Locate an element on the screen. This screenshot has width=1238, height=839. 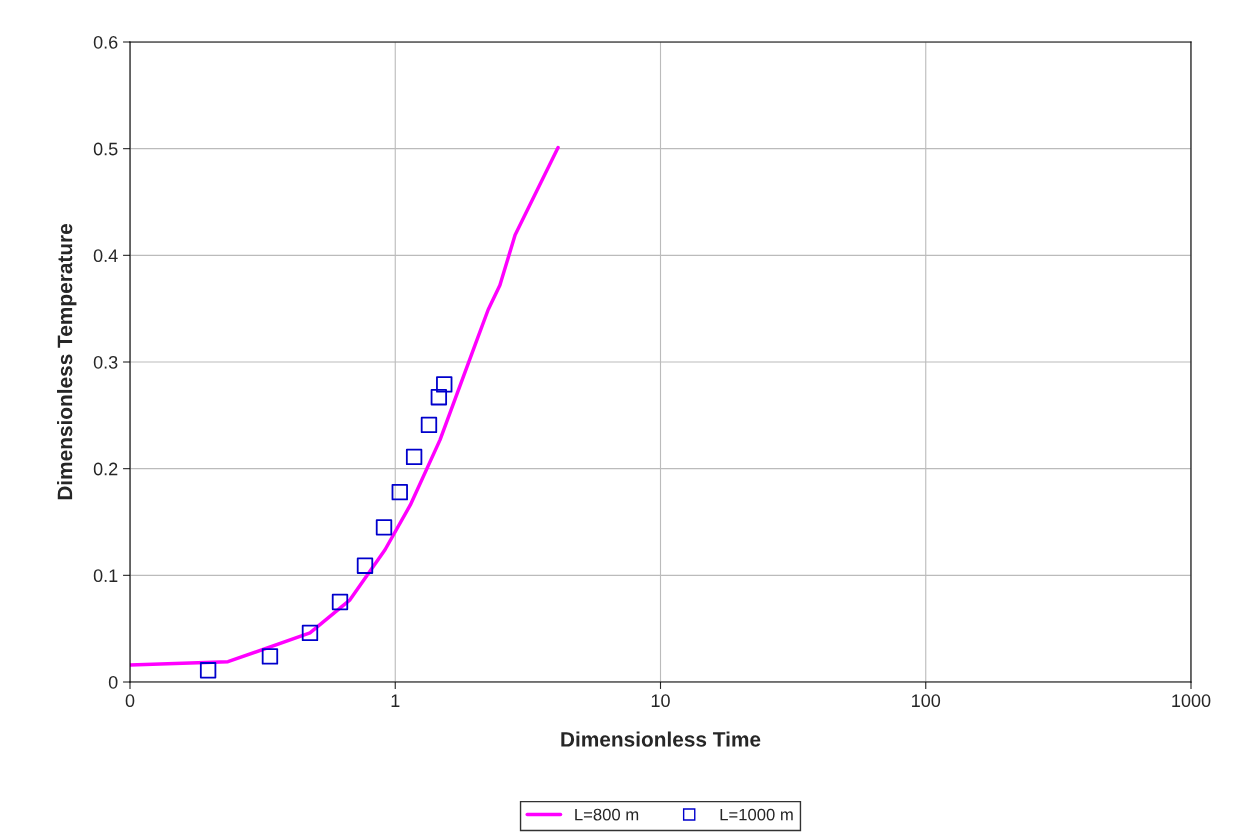
x-tick-label: 0 is located at coordinates (130, 701).